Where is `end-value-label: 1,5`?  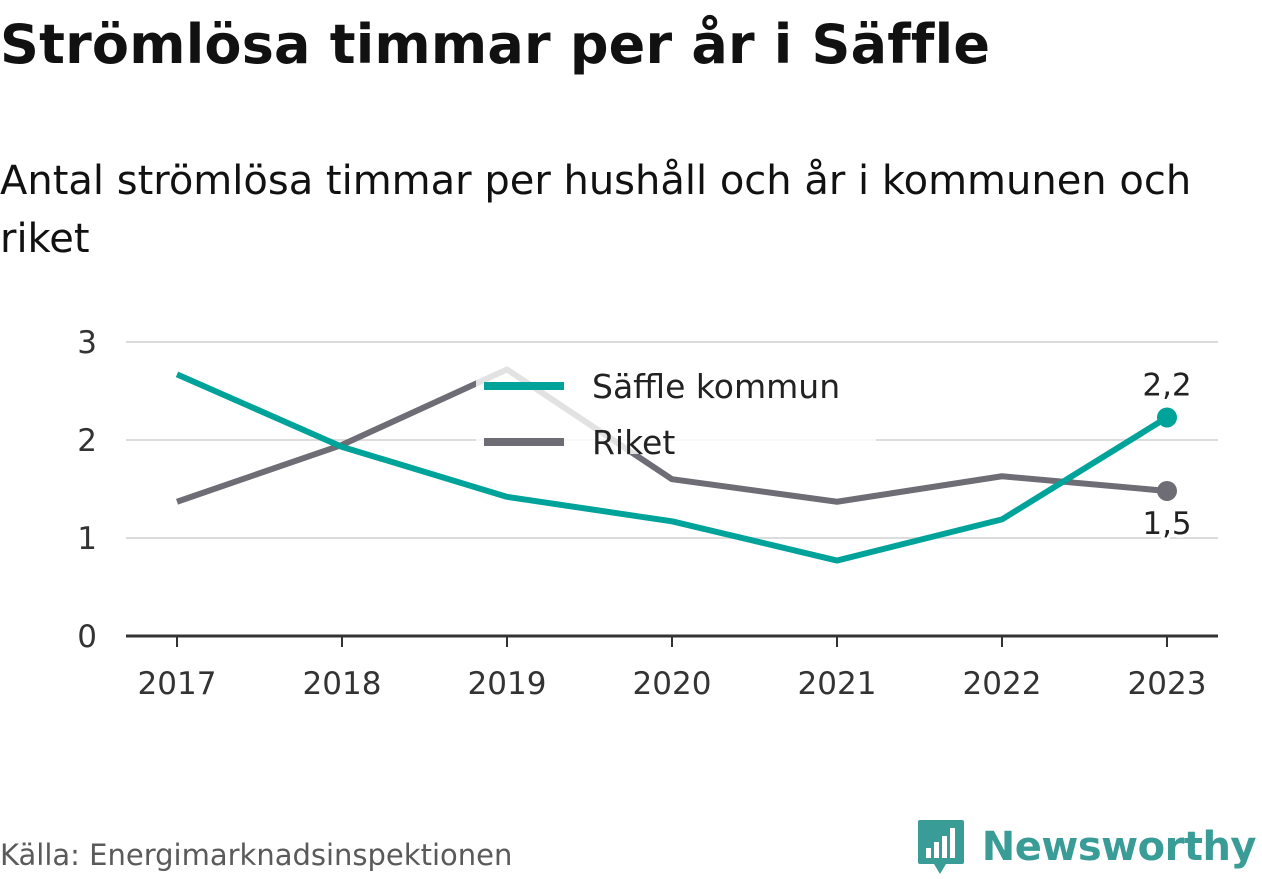
end-value-label: 1,5 is located at coordinates (1166, 524).